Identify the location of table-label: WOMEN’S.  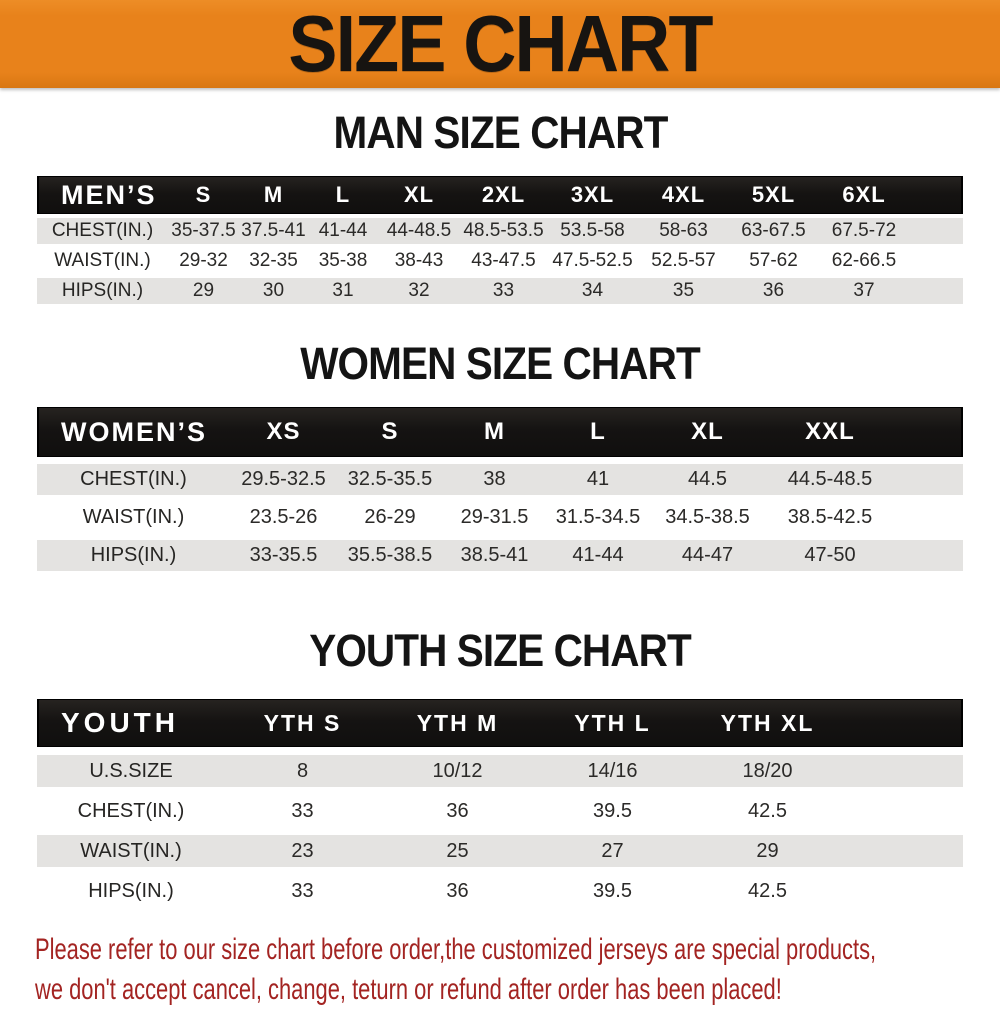
(133, 432).